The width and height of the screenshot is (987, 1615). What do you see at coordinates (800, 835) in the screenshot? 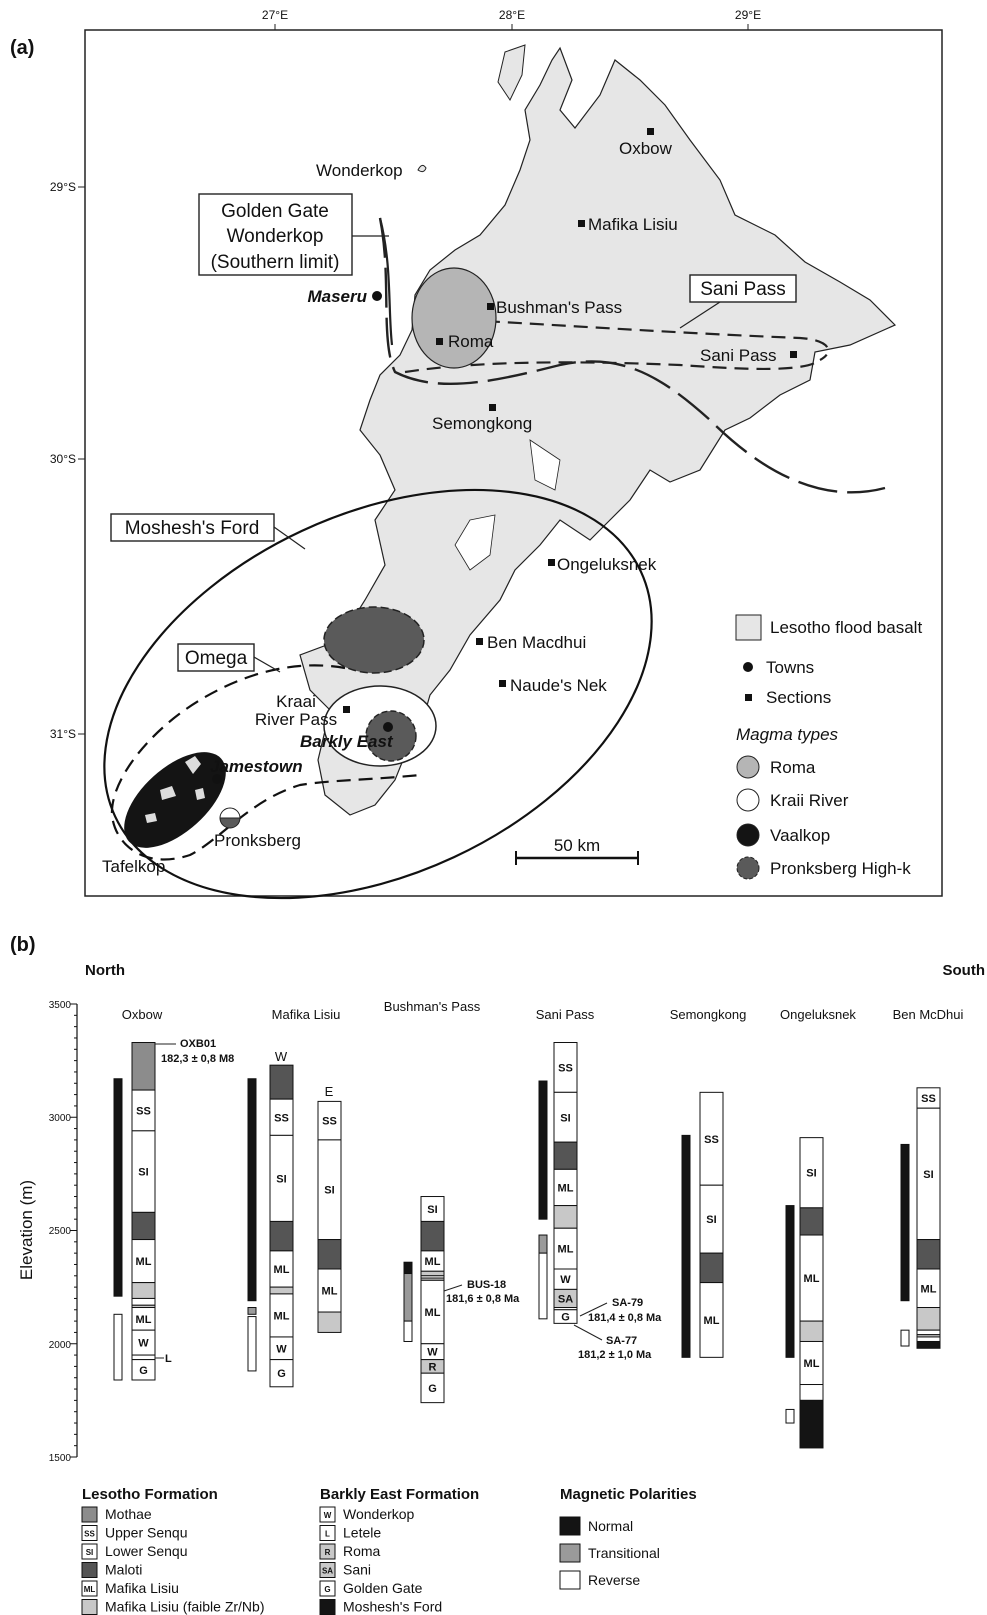
I see `legend-magma-vaalkop: Vaalkop` at bounding box center [800, 835].